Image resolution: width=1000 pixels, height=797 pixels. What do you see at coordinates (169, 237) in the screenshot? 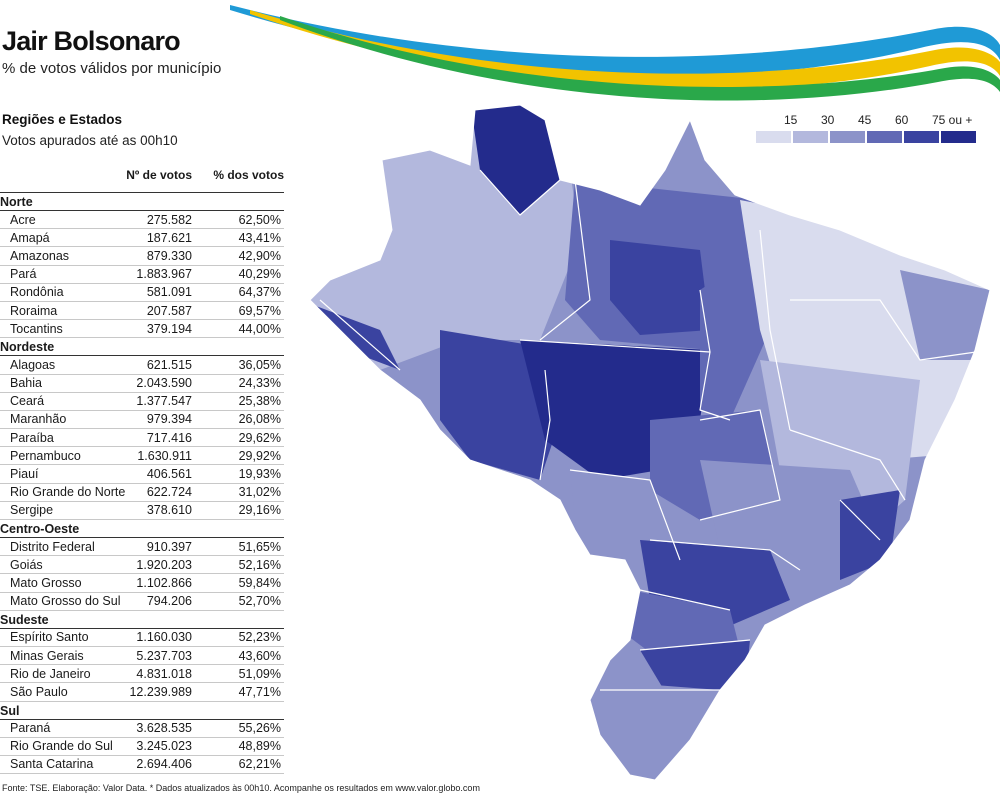
I see `state-votes: 187.621` at bounding box center [169, 237].